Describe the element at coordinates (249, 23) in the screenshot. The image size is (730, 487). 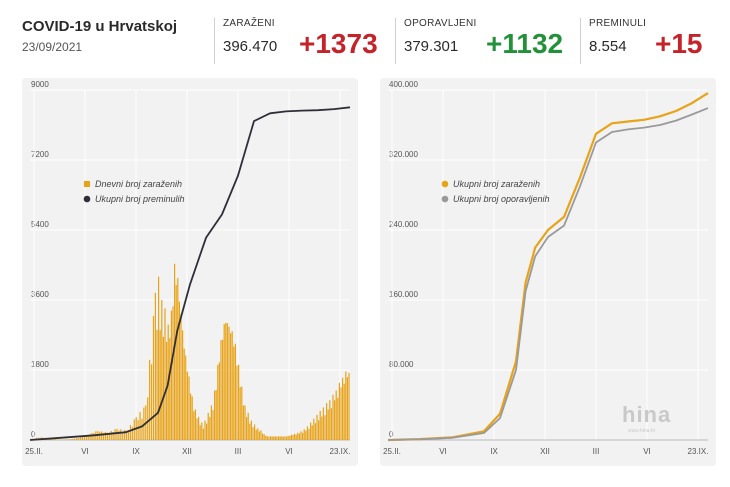
I see `stat-label: ZARAŽENI` at that location.